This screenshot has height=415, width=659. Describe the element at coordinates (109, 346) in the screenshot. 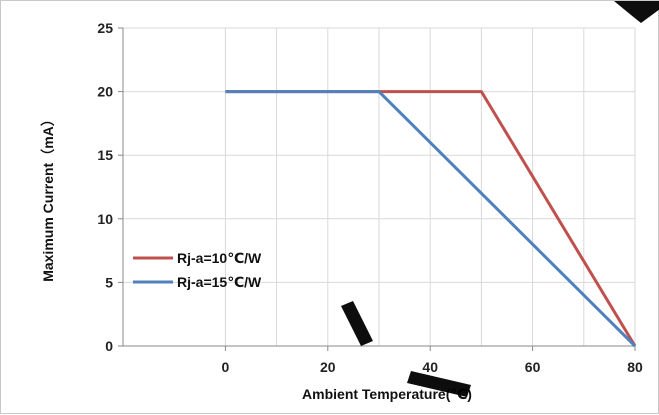

I see `y-tick-label: 0` at that location.